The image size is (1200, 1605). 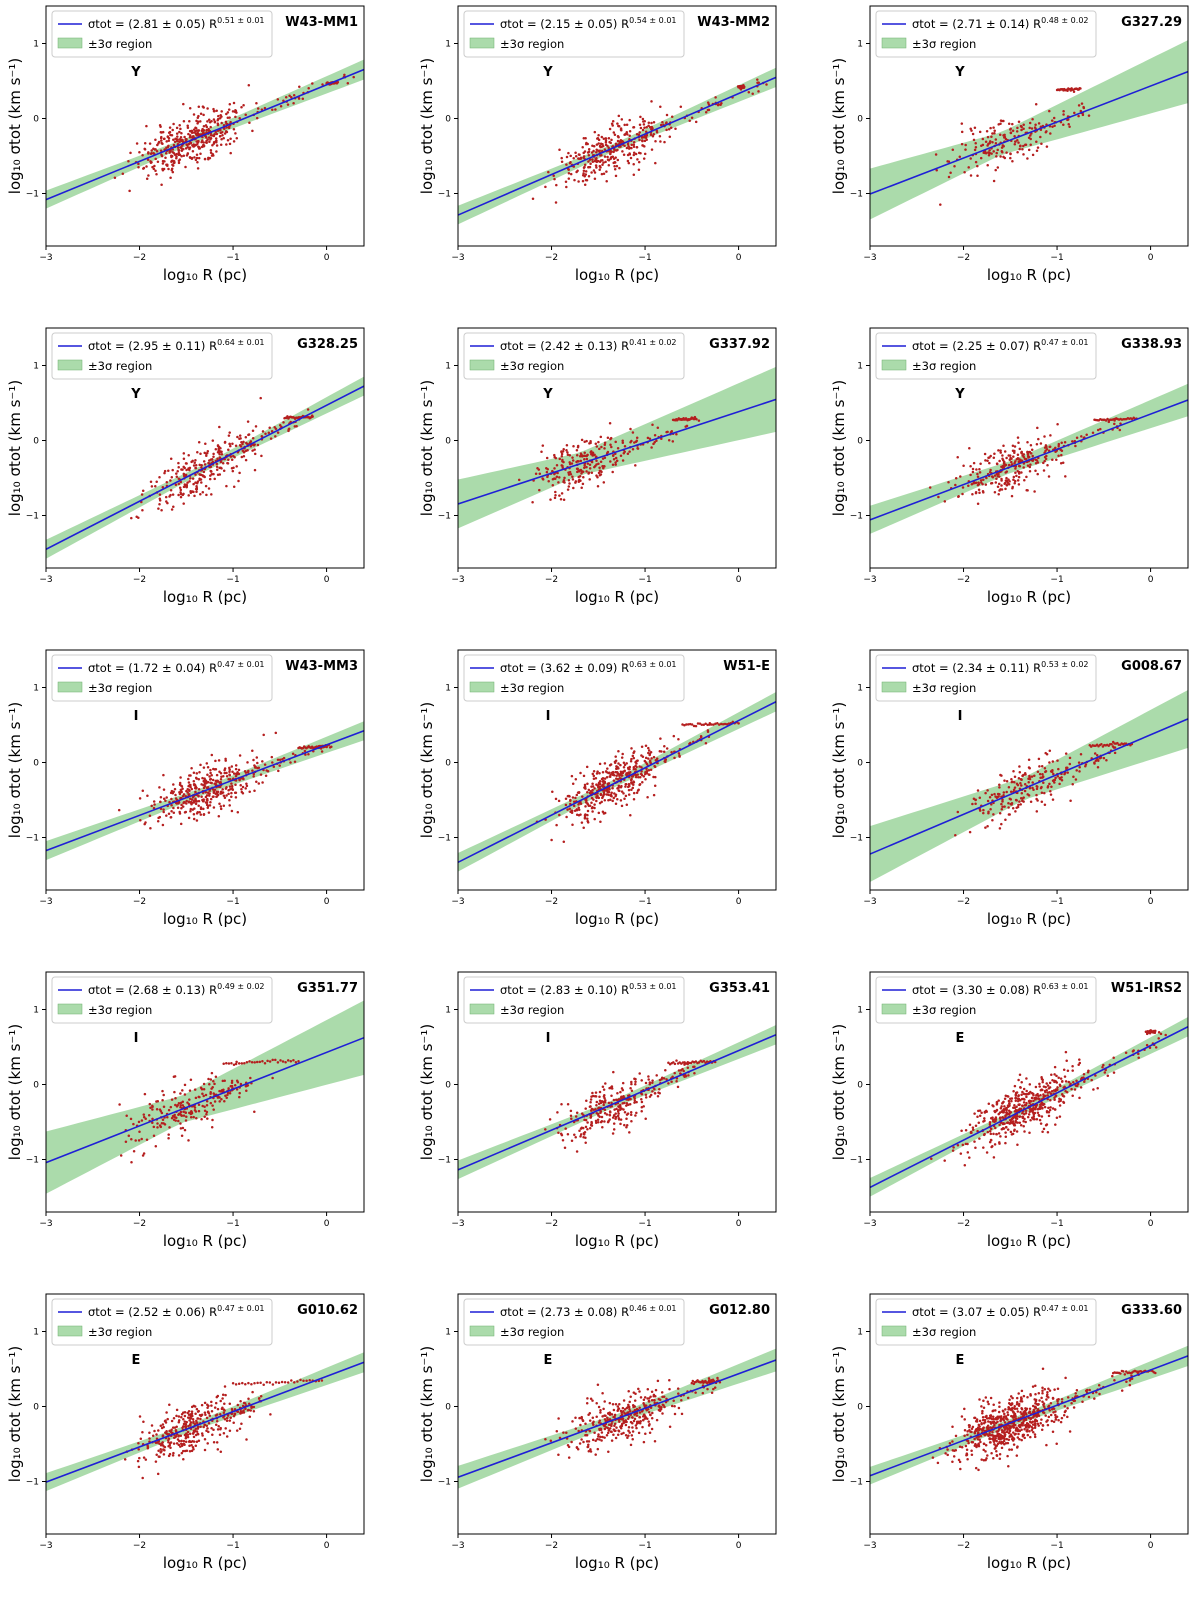 I want to click on x-tick-label: 0, so click(x=327, y=902).